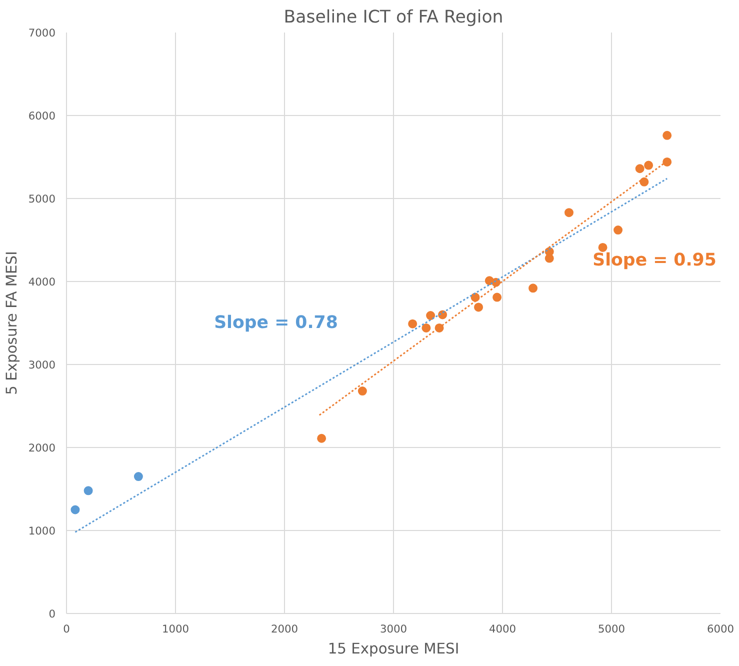 The image size is (739, 666). What do you see at coordinates (394, 18) in the screenshot?
I see `chart-title: Baseline ICT of FA Region` at bounding box center [394, 18].